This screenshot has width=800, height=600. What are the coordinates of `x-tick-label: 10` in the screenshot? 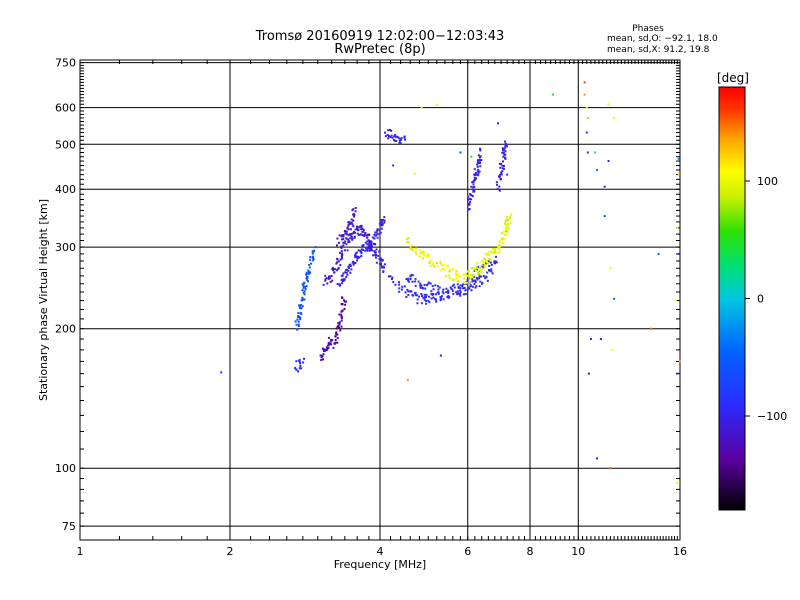 It's located at (578, 551).